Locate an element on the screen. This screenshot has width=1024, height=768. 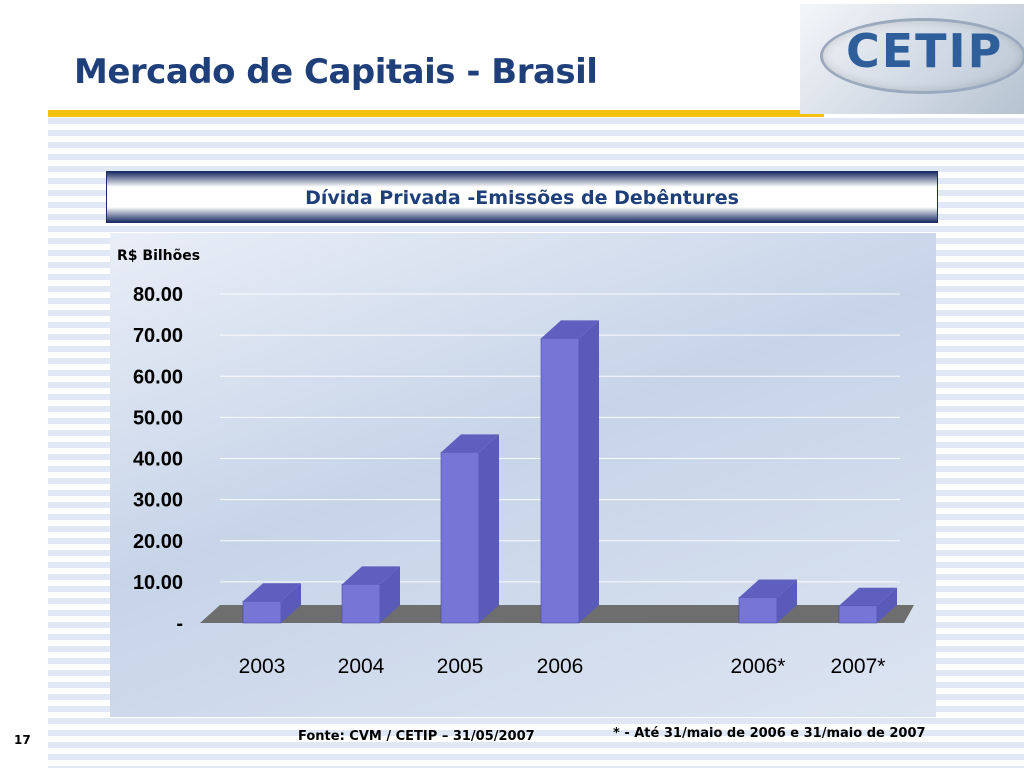
y-tick-label: 10.00 is located at coordinates (158, 583).